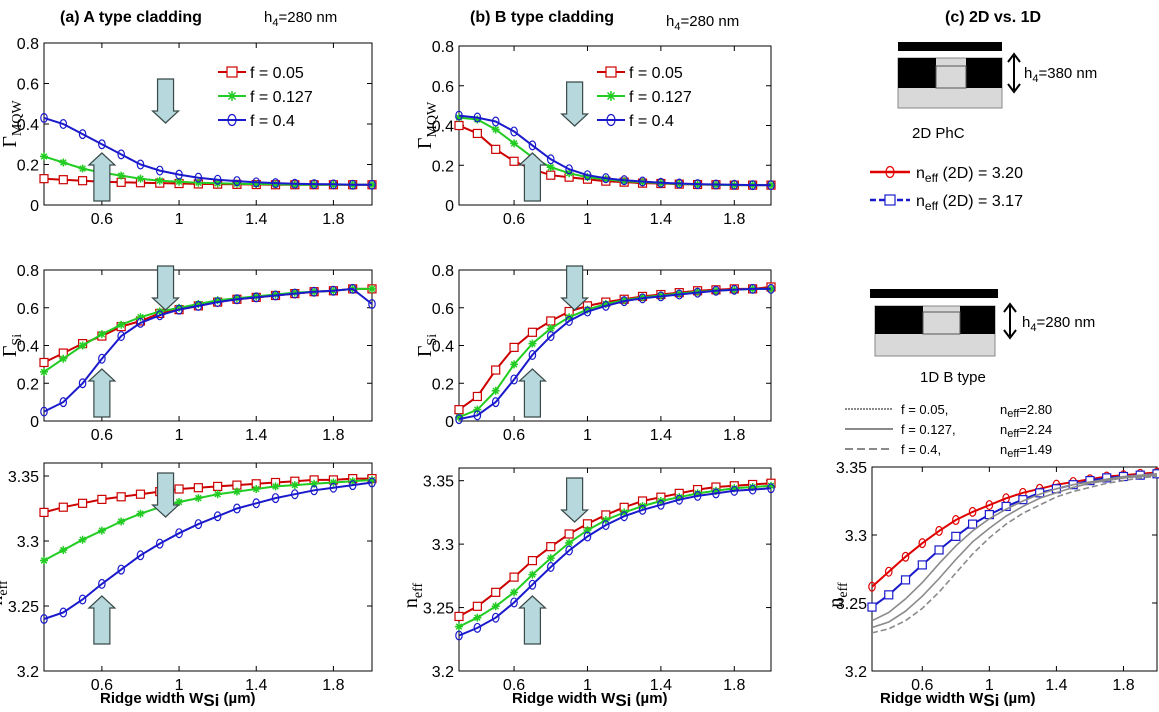 The height and width of the screenshot is (712, 1159). Describe the element at coordinates (272, 121) in the screenshot. I see `legend-label: f = 0.4` at that location.